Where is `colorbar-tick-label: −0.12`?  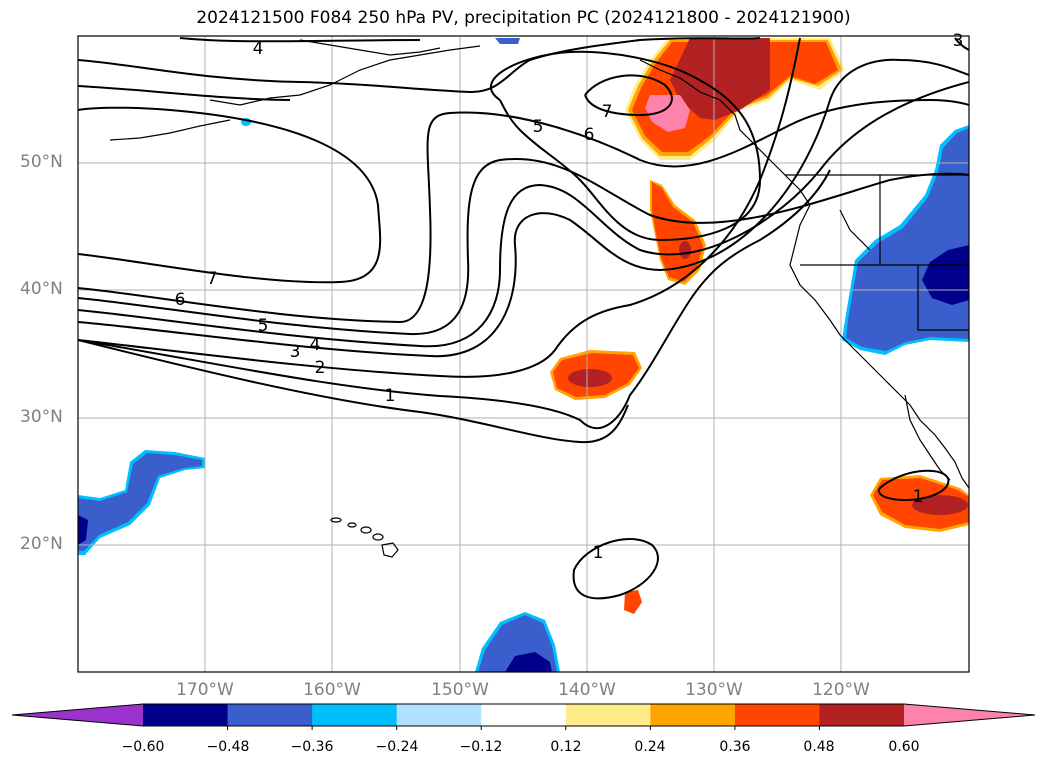 colorbar-tick-label: −0.12 is located at coordinates (481, 747).